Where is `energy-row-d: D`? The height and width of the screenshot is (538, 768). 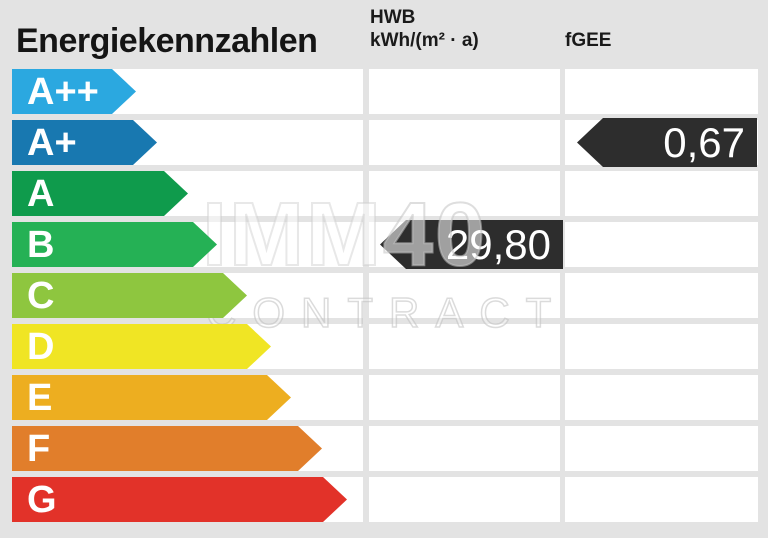 energy-row-d: D is located at coordinates (385, 346).